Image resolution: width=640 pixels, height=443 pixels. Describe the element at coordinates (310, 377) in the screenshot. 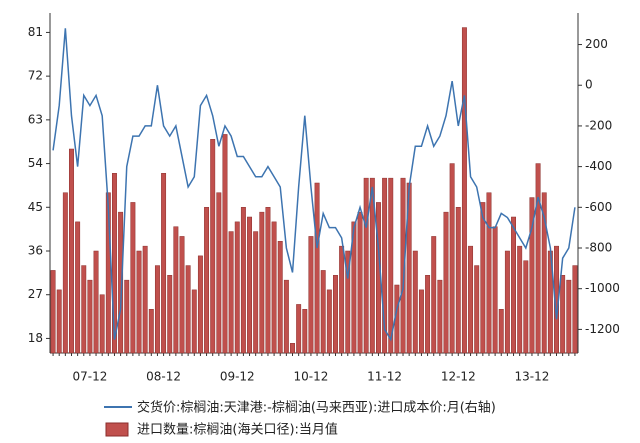

I see `x-tick-label: 10-12` at that location.